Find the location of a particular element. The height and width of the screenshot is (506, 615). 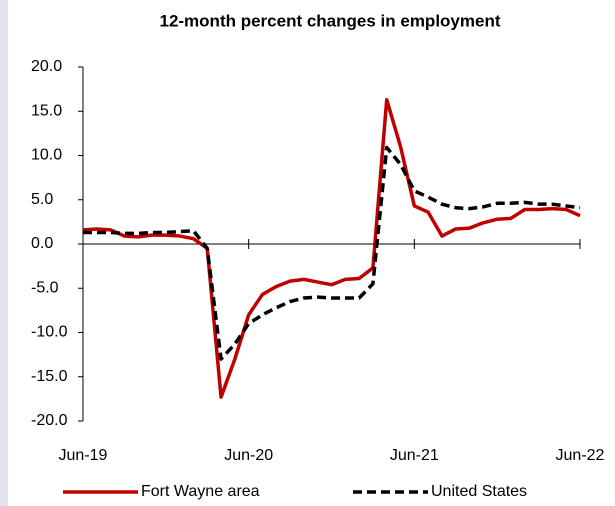

chart-title: 12-month percent changes in employment is located at coordinates (329, 20).